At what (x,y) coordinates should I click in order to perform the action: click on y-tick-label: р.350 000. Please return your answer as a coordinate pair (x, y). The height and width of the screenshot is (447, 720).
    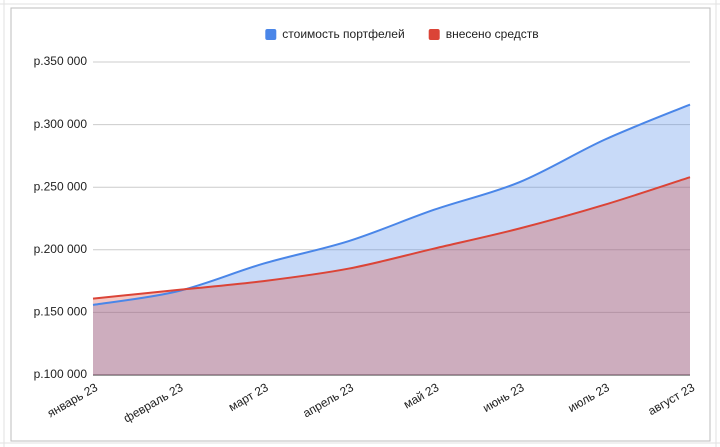
    Looking at the image, I should click on (61, 61).